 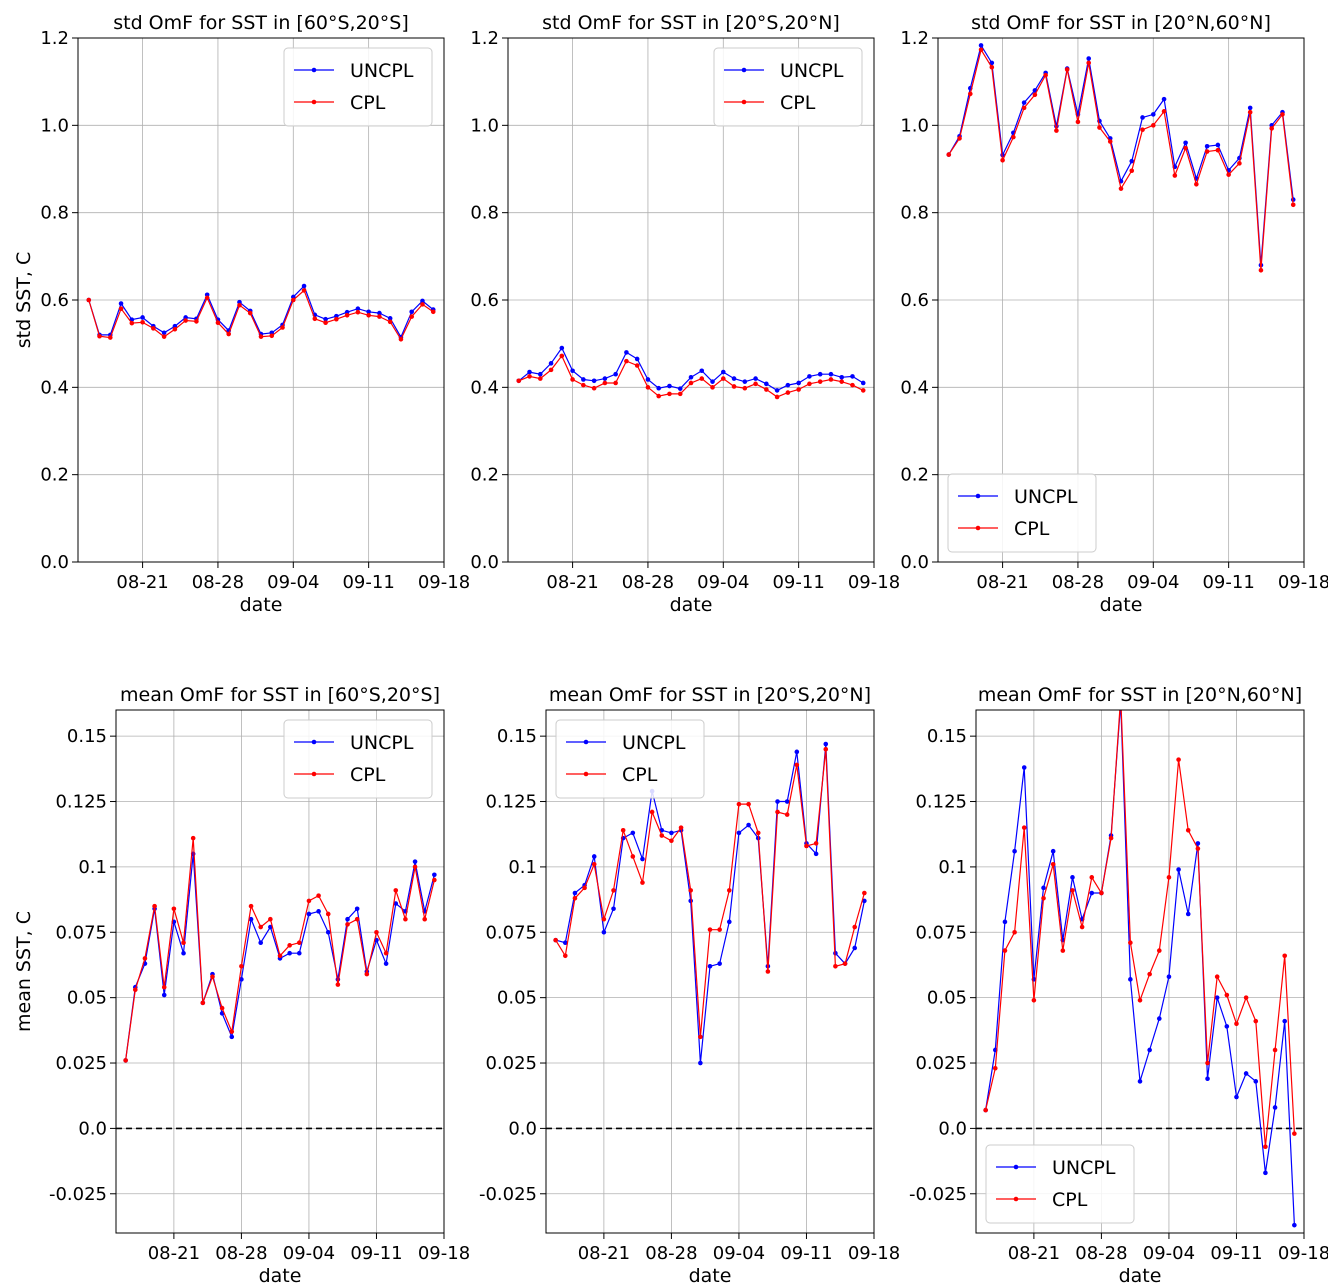 What do you see at coordinates (54, 213) in the screenshot?
I see `y-tick-label: 0.8` at bounding box center [54, 213].